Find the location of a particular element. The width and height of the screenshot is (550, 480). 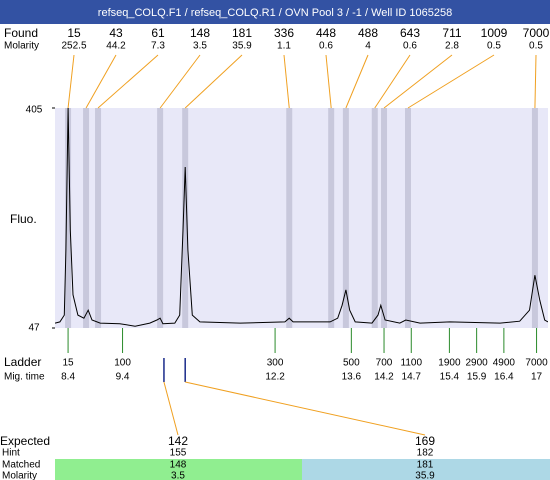

ladder-size: 300 is located at coordinates (275, 363).